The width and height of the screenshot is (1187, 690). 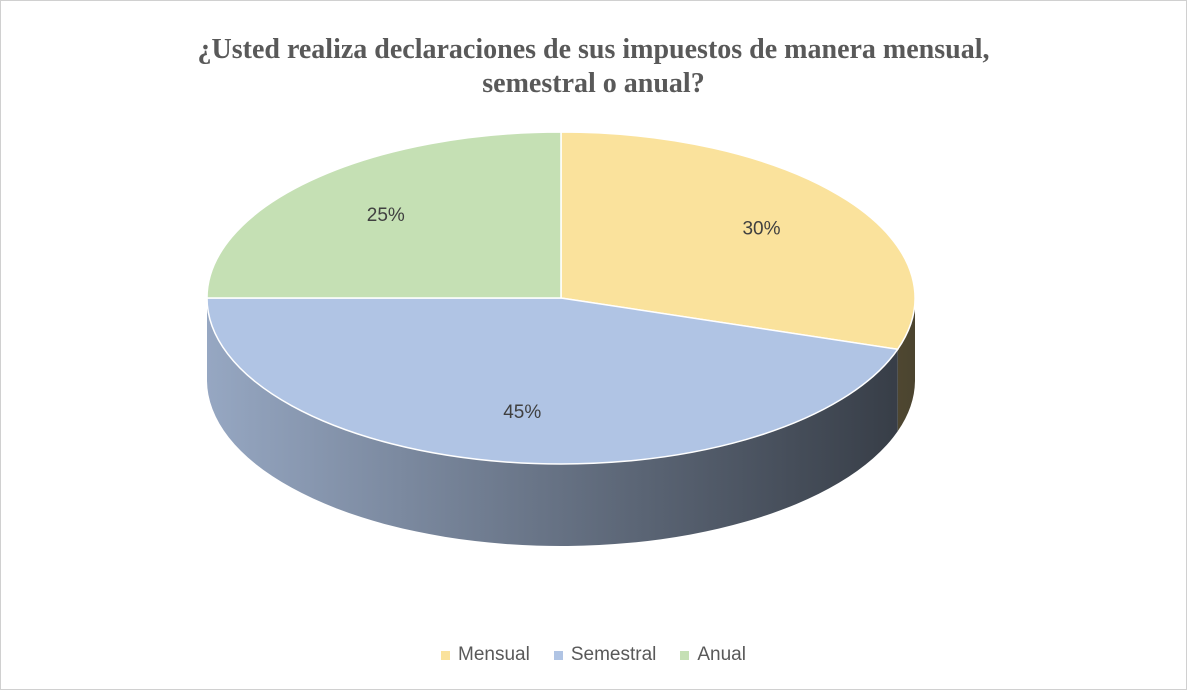 I want to click on legend-label: Mensual, so click(x=494, y=654).